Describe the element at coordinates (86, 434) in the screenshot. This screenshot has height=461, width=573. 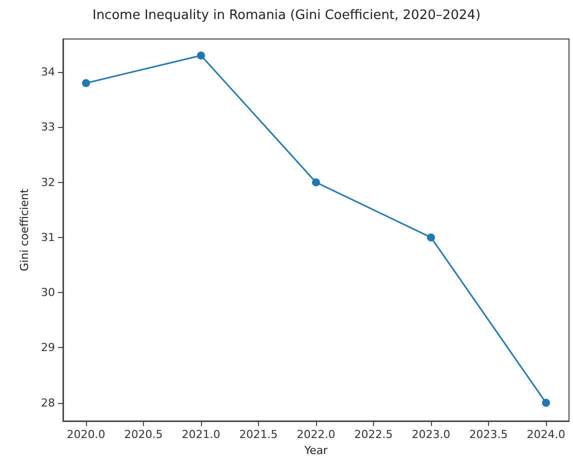
I see `x-tick-label: 2020.0` at that location.